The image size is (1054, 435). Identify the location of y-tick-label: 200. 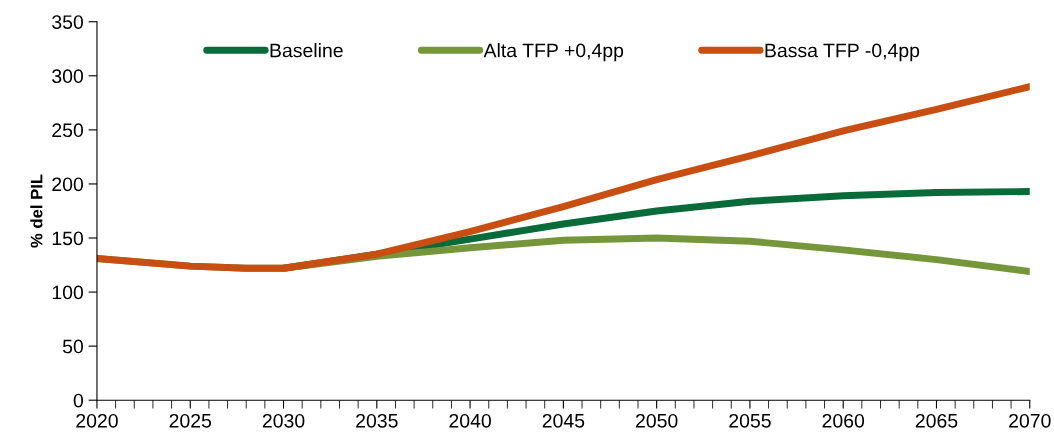
(68, 184).